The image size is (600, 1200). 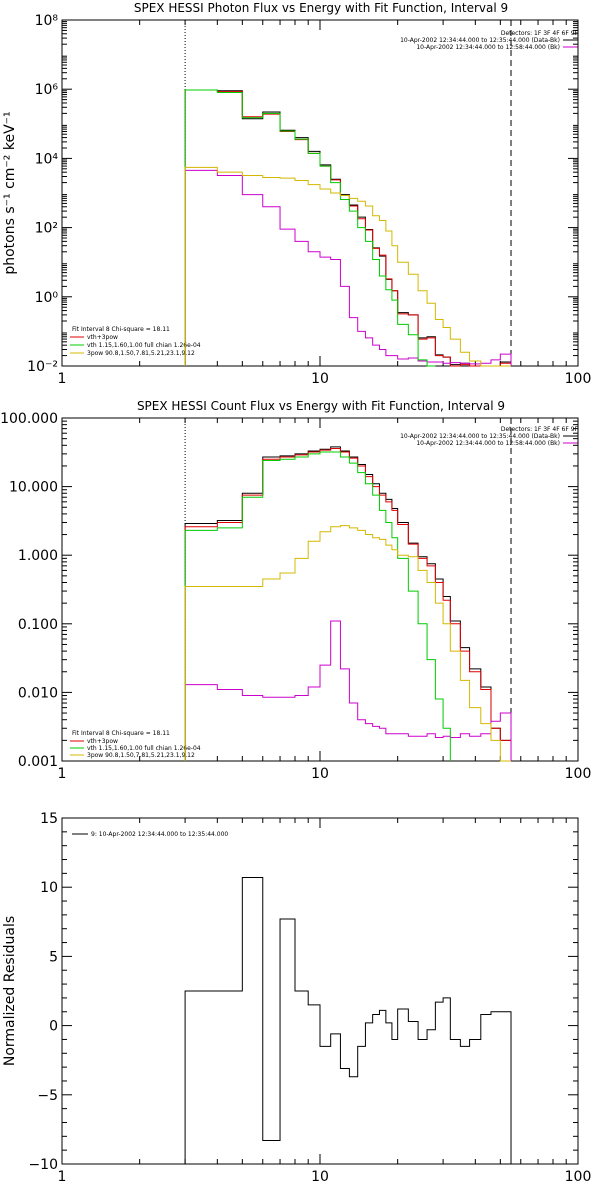 I want to click on count-flux-series-3pow, so click(x=348, y=643).